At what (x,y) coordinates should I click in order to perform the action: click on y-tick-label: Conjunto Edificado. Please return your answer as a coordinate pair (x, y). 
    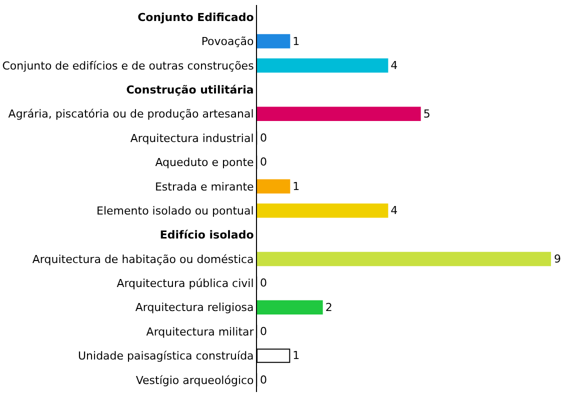
    Looking at the image, I should click on (196, 17).